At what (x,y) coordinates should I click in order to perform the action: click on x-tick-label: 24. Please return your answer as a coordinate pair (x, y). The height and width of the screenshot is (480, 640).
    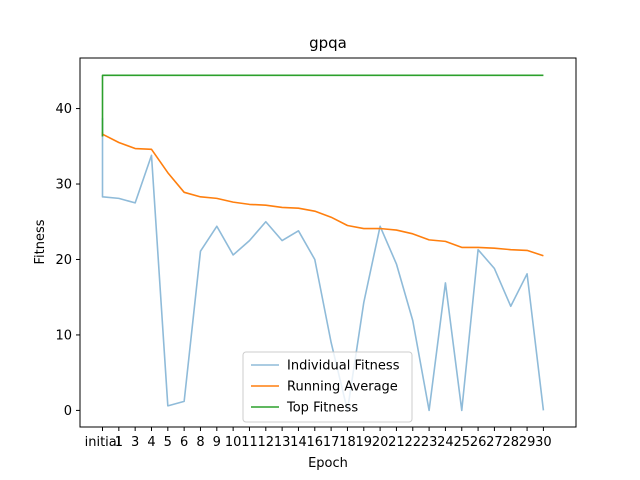
    Looking at the image, I should click on (445, 442).